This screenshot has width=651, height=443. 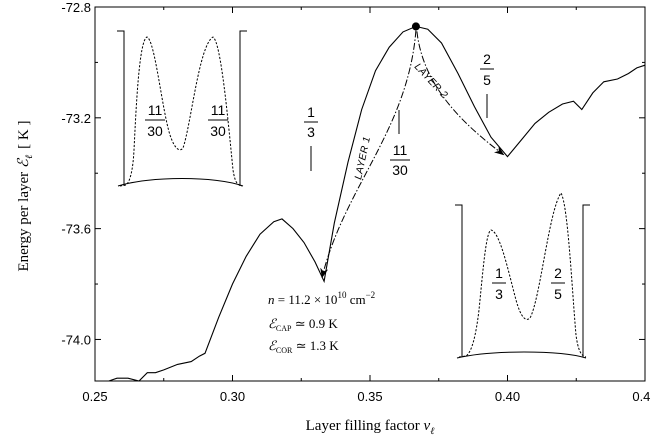 I want to click on inset-2-right-den: 5, so click(x=558, y=294).